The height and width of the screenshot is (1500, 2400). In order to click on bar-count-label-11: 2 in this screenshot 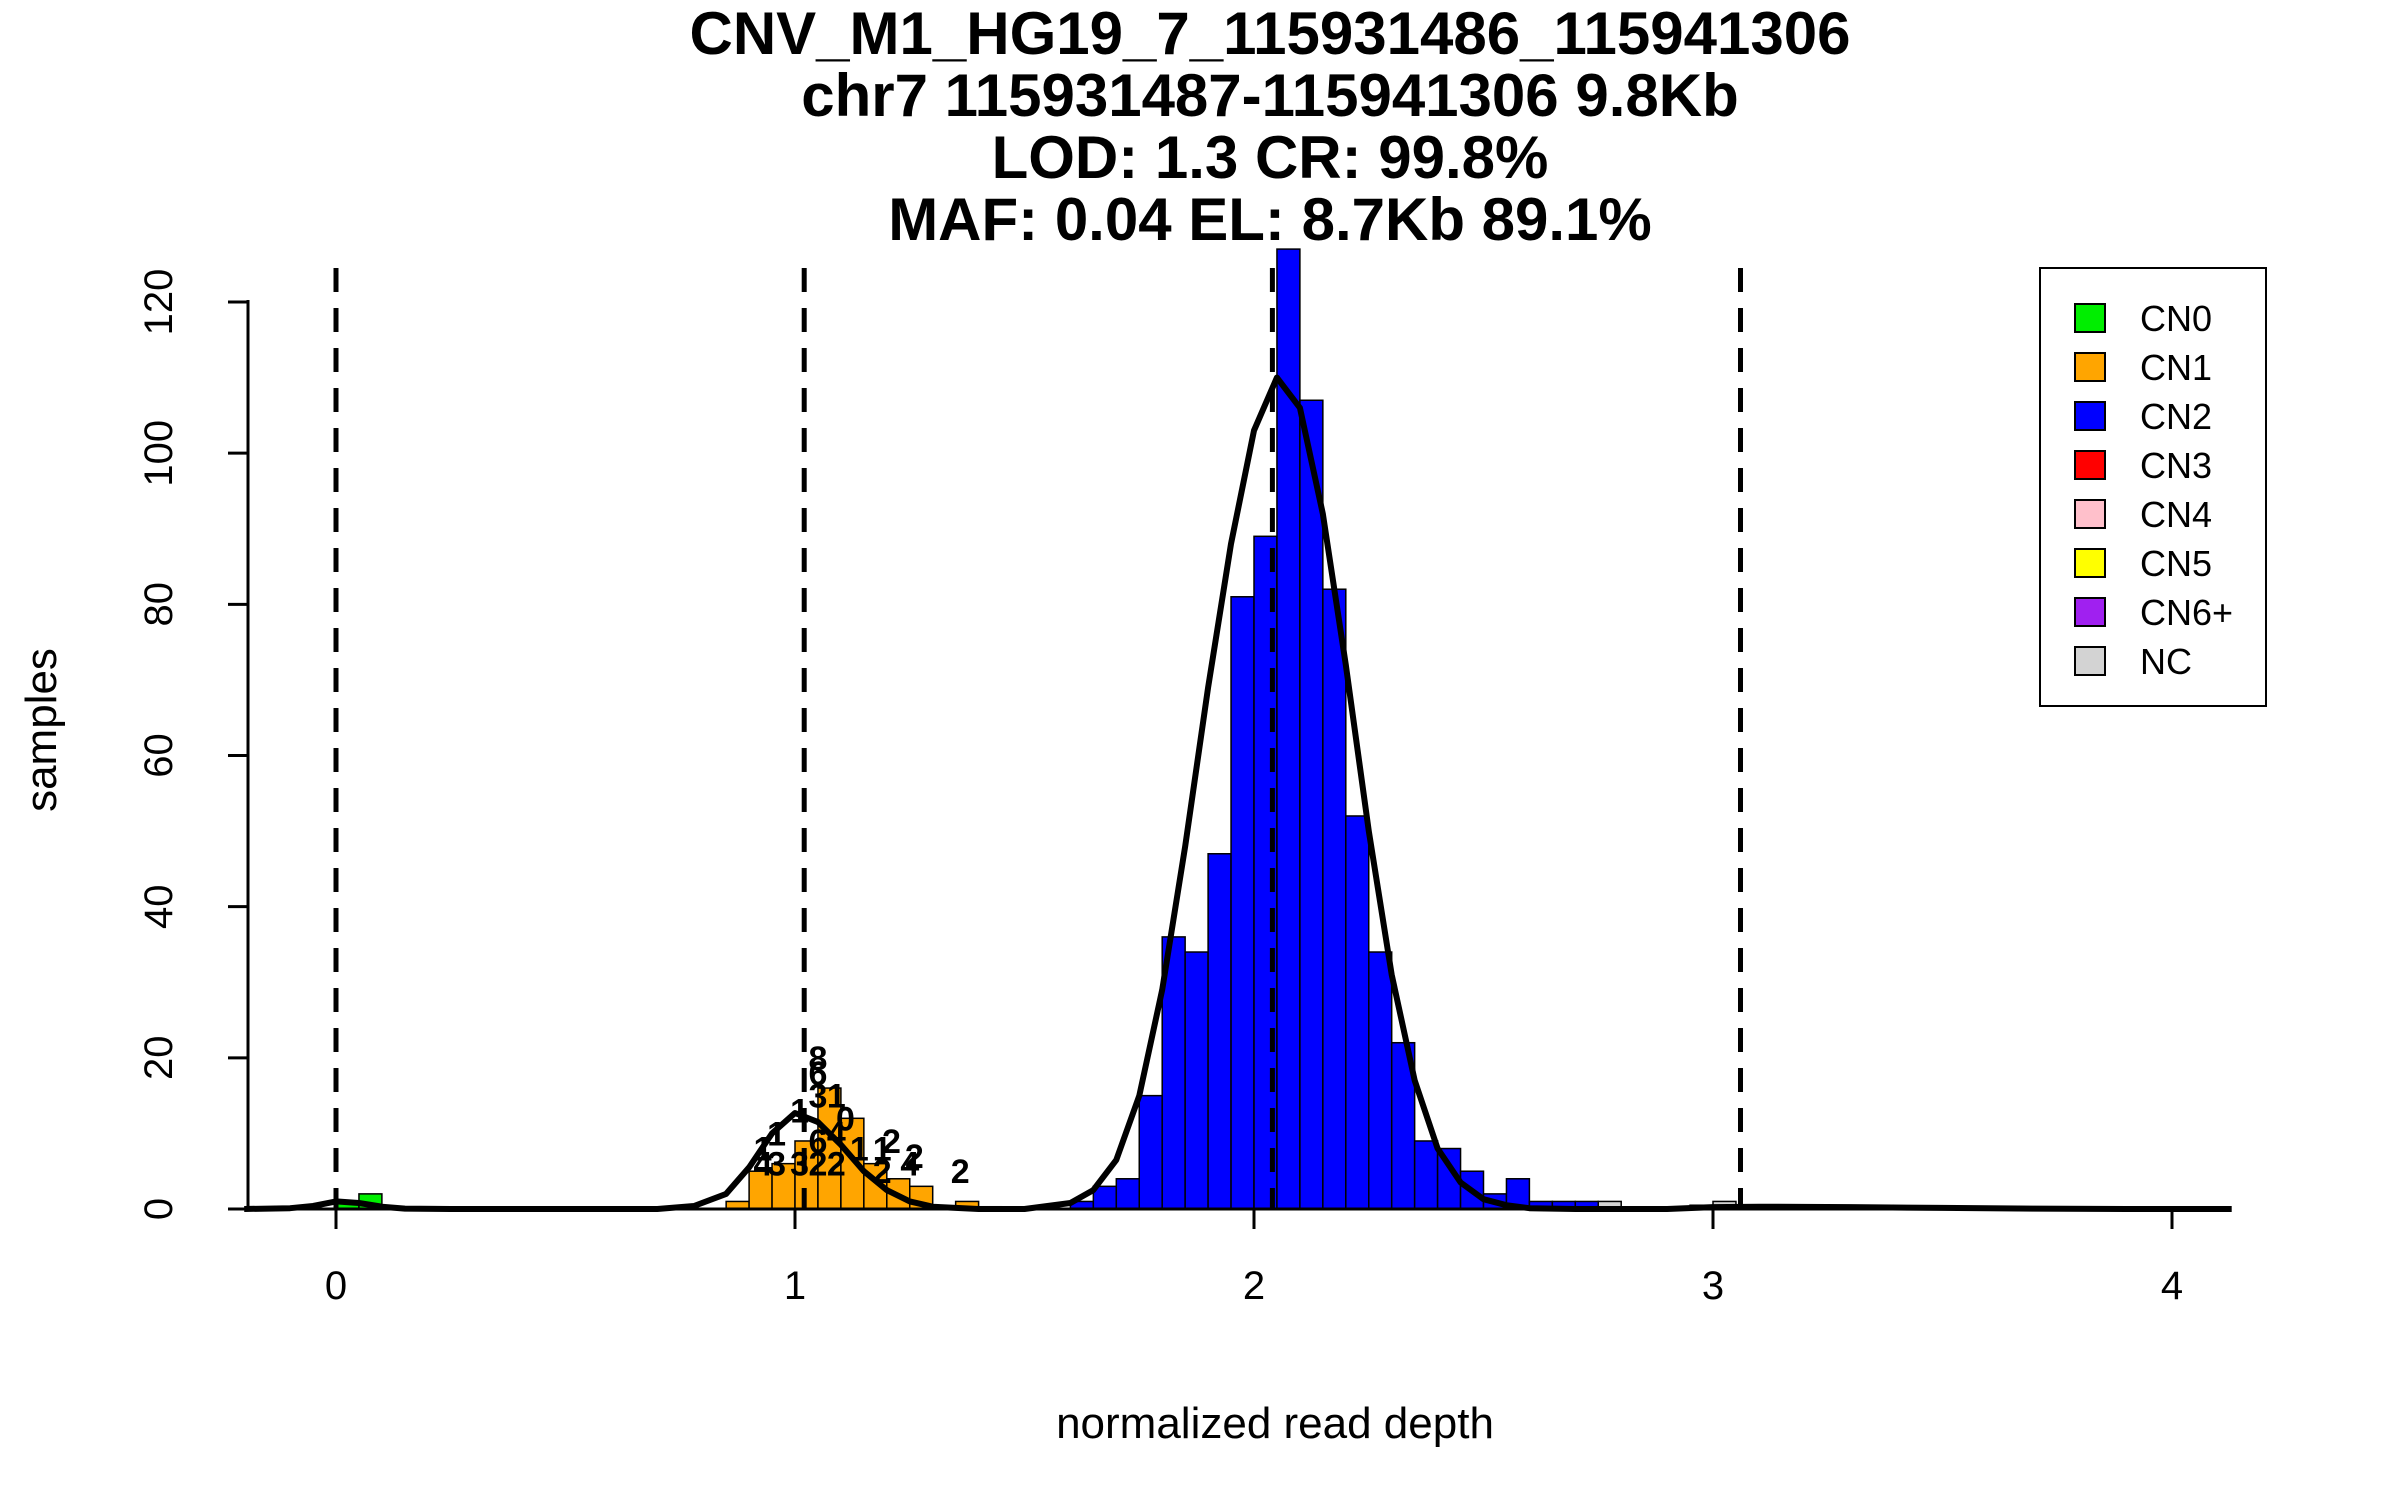, I will do `click(836, 1165)`.